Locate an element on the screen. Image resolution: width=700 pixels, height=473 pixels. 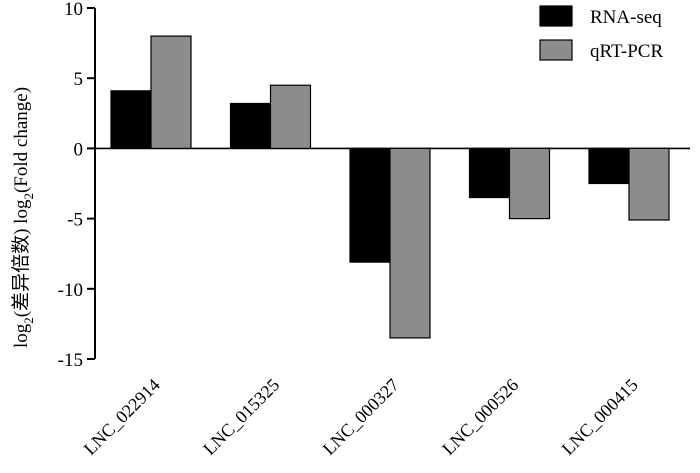
ylabel-log: log is located at coordinates (21, 335).